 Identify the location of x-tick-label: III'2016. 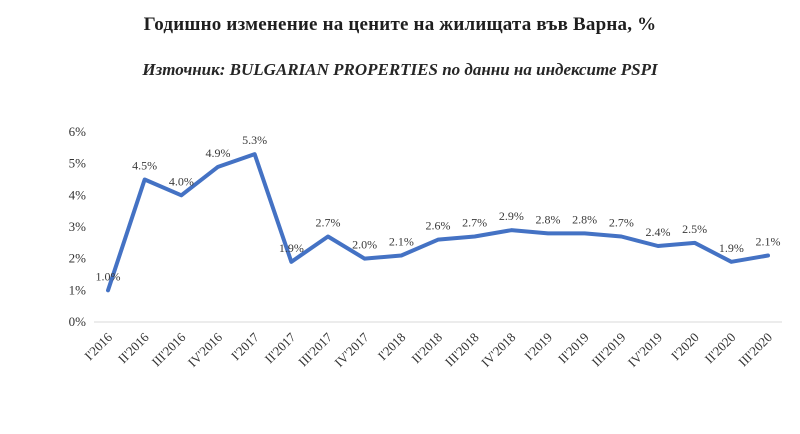
(169, 349).